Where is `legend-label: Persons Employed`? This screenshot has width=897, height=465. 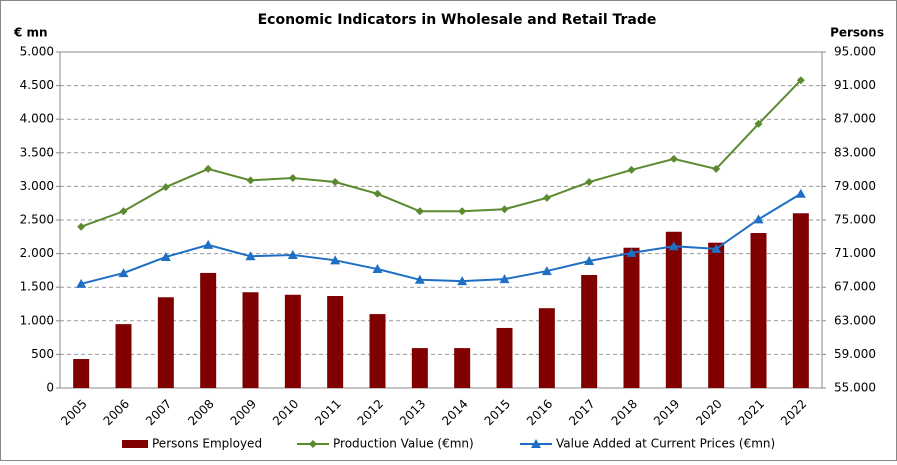 legend-label: Persons Employed is located at coordinates (207, 444).